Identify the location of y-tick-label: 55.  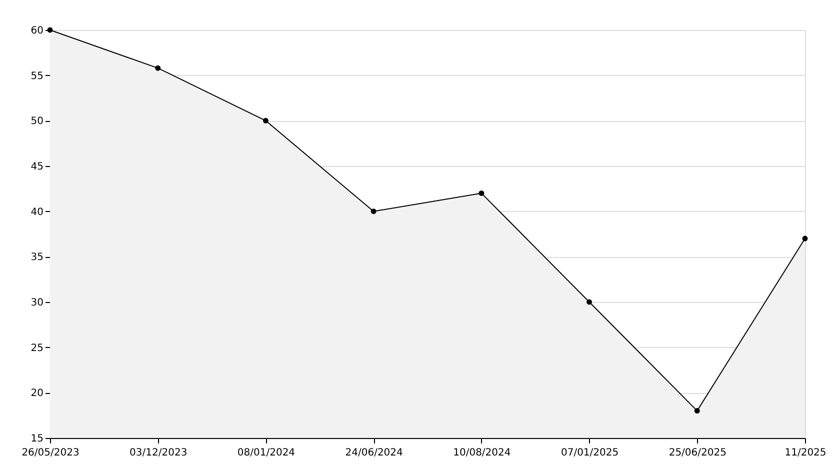
(37, 76).